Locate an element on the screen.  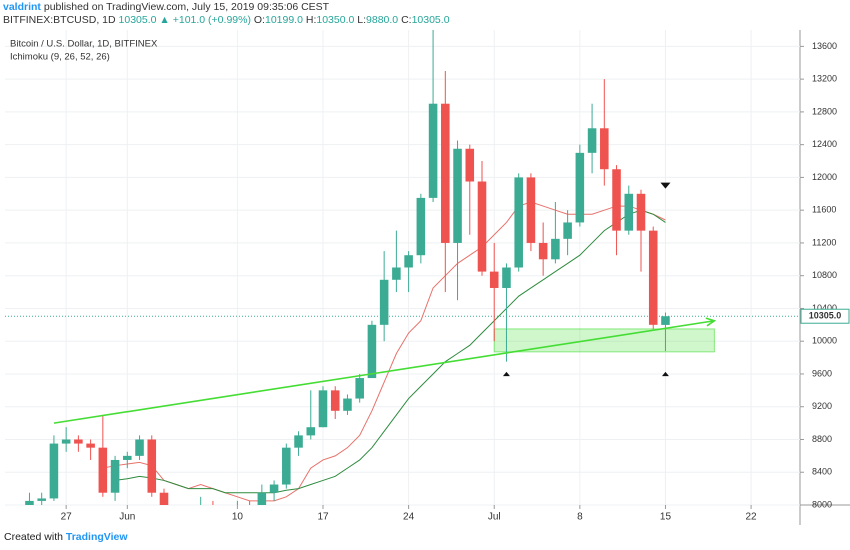
y-tick-label: 10000 is located at coordinates (824, 341).